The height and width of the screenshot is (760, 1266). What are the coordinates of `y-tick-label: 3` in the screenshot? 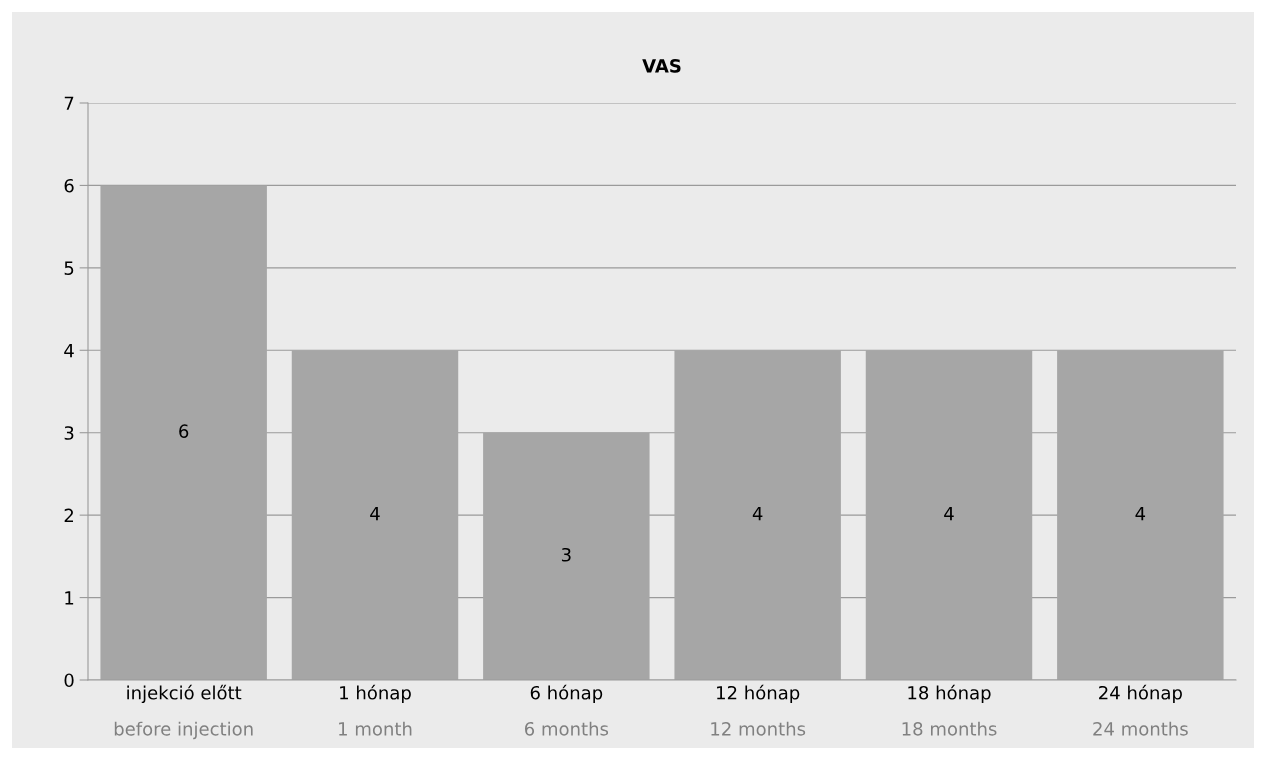 It's located at (69, 433).